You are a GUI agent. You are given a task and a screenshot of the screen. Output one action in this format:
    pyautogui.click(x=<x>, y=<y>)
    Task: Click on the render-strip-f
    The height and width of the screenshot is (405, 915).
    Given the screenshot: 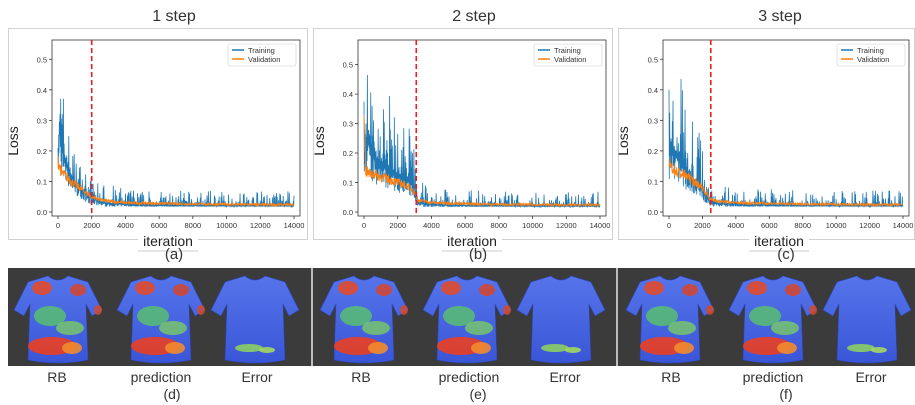 What is the action you would take?
    pyautogui.click(x=766, y=317)
    